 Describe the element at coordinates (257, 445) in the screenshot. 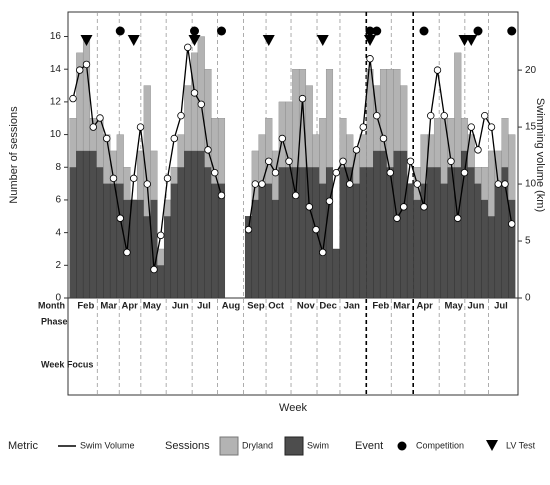

I see `legend-label: Dryland` at that location.